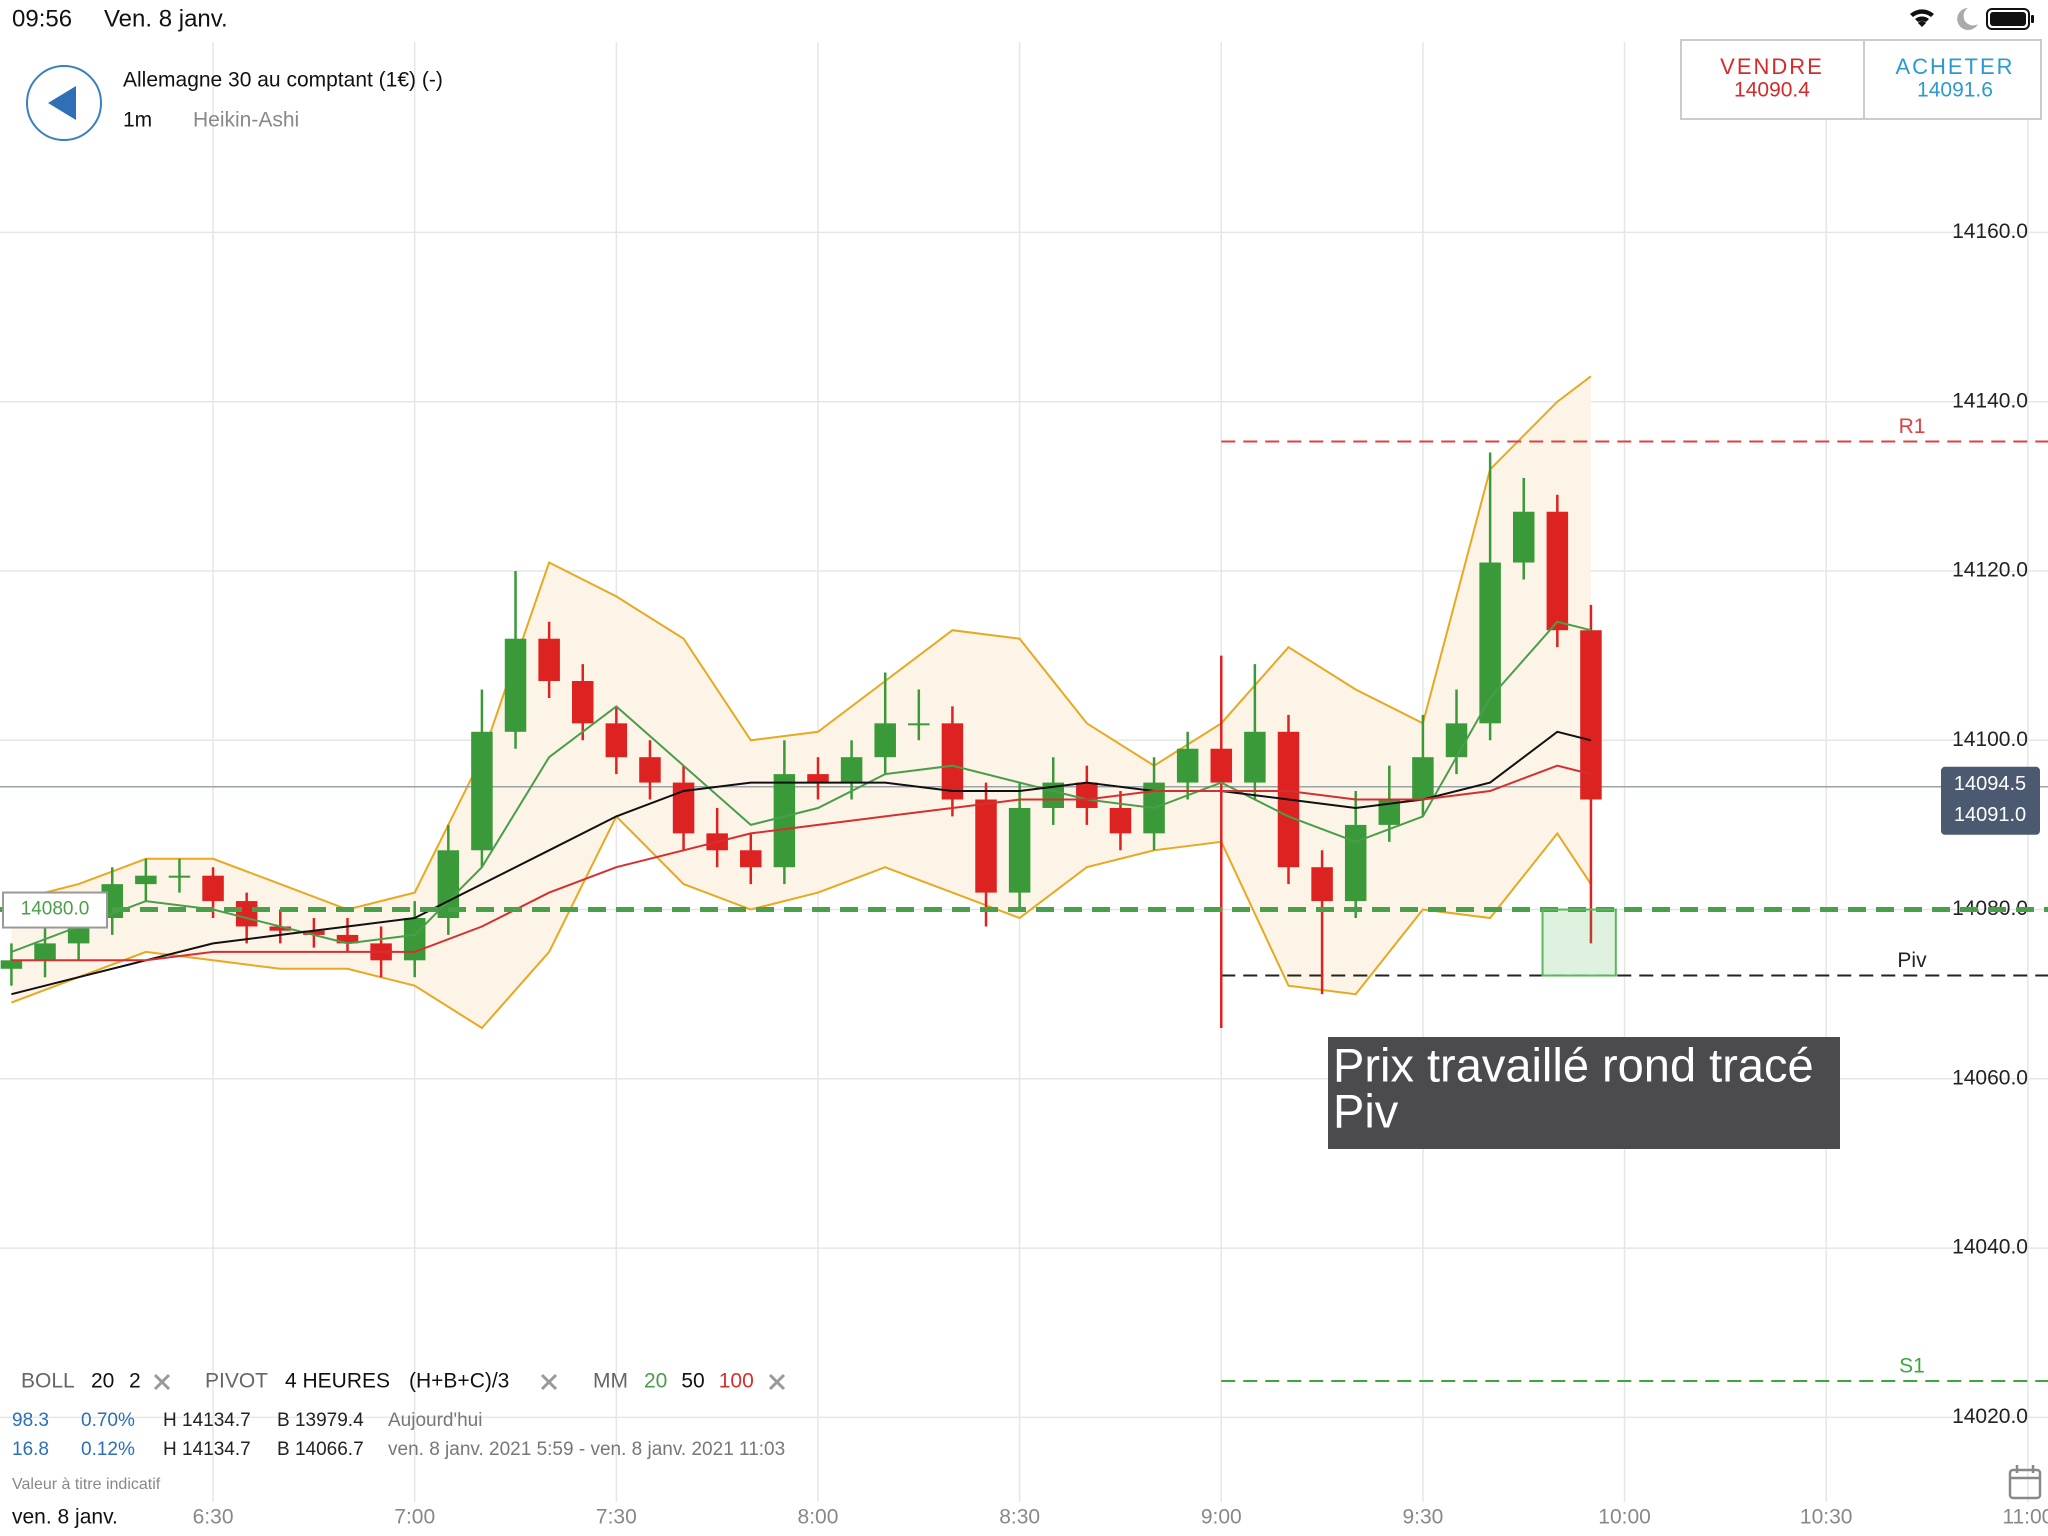 This screenshot has height=1536, width=2048. I want to click on chart-style: Heikin-Ashi, so click(246, 120).